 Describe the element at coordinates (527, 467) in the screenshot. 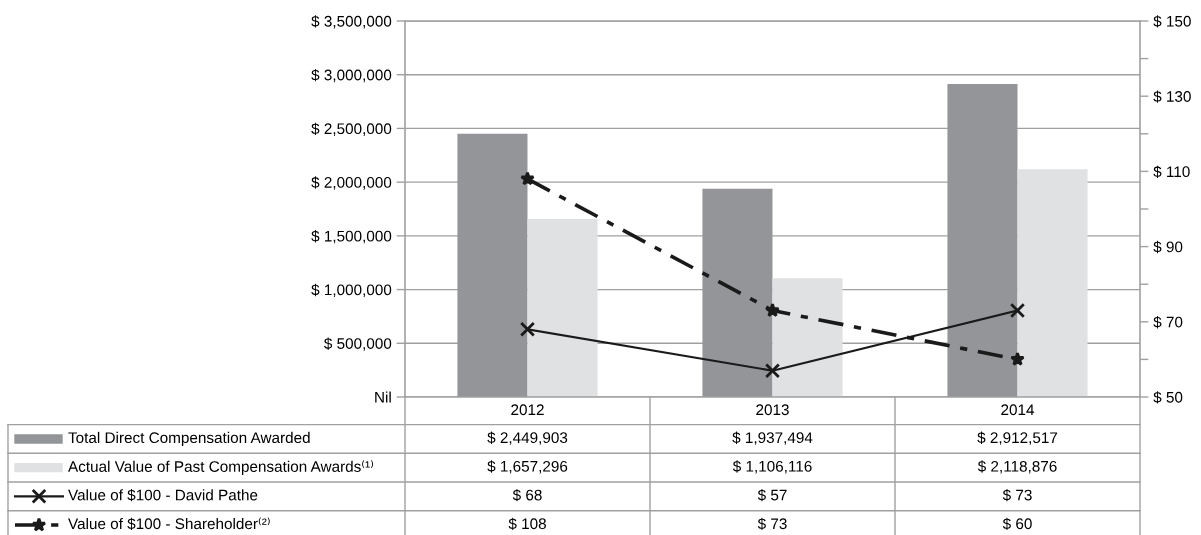

I see `data-label: $ 1,657,296` at that location.